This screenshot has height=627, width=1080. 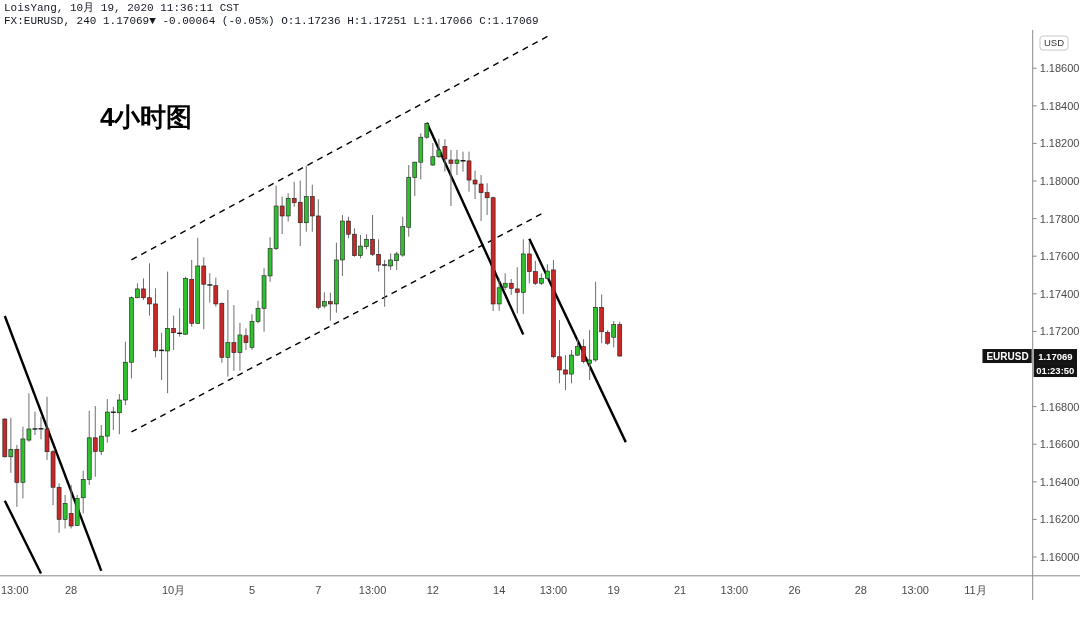 What do you see at coordinates (1059, 68) in the screenshot?
I see `y-tick-label: 1.18600` at bounding box center [1059, 68].